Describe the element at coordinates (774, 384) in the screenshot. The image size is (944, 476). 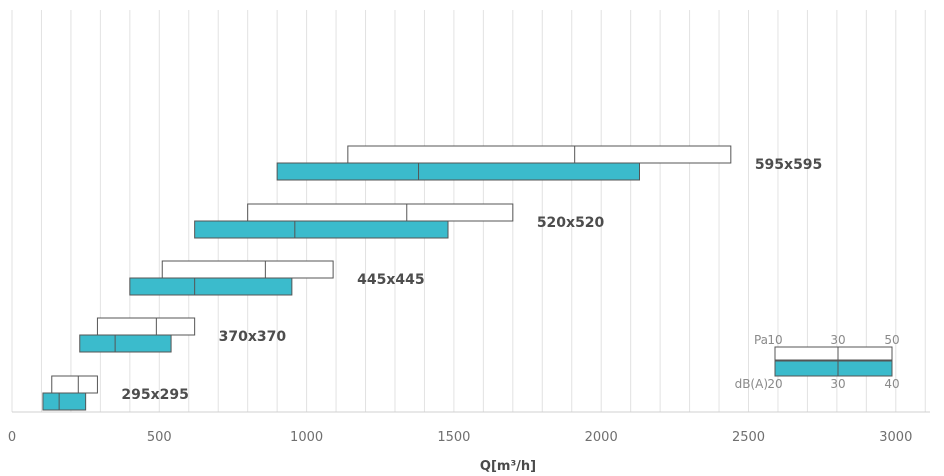
I see `legend-db-tick-1: 20` at that location.